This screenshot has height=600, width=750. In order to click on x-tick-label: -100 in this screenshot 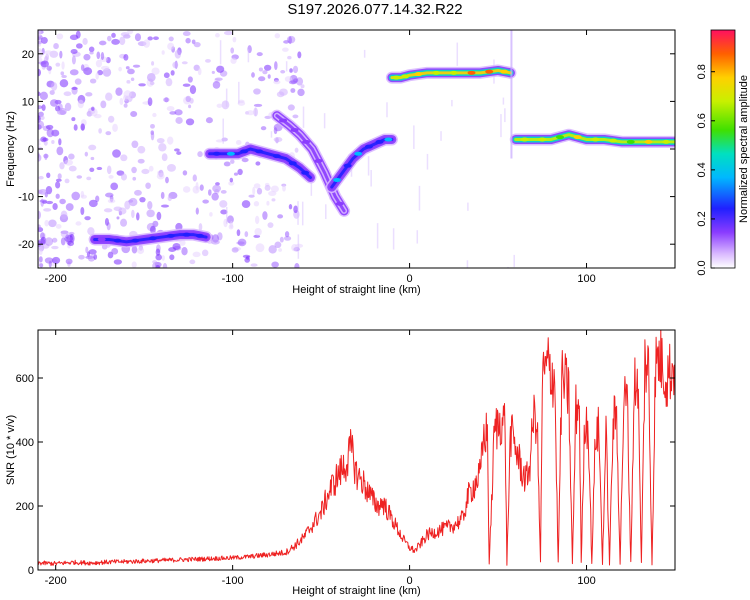, I will do `click(233, 279)`.